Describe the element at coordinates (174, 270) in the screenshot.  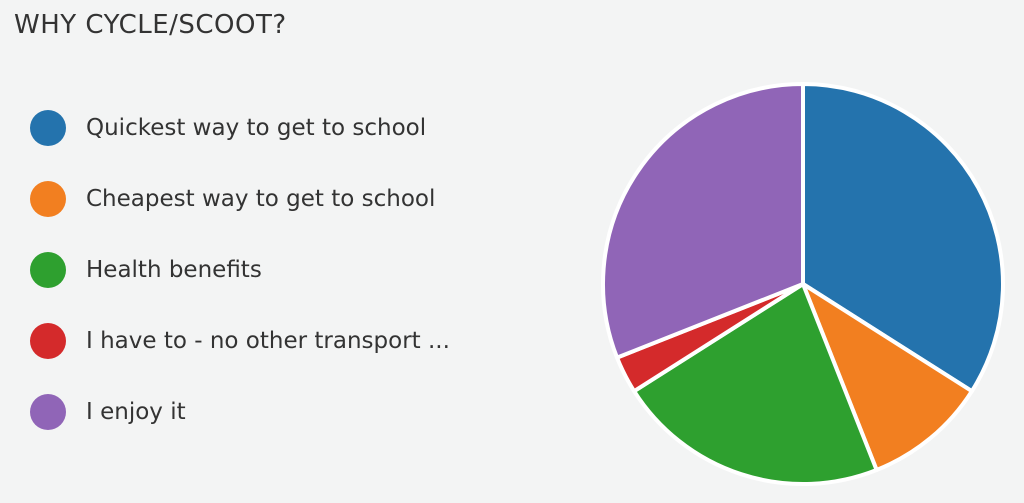
I see `legend-label-health: Health benefits` at that location.